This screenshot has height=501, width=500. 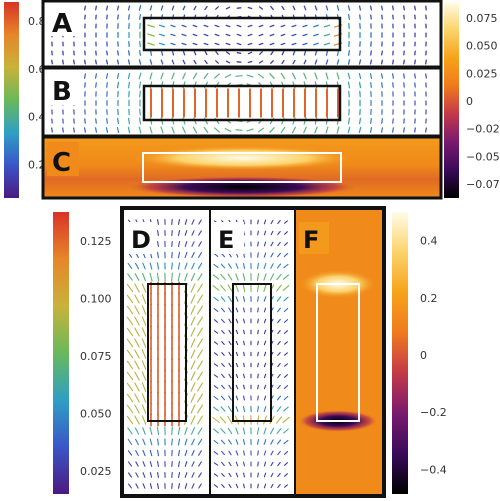 What do you see at coordinates (242, 167) in the screenshot?
I see `panel-C-frame` at bounding box center [242, 167].